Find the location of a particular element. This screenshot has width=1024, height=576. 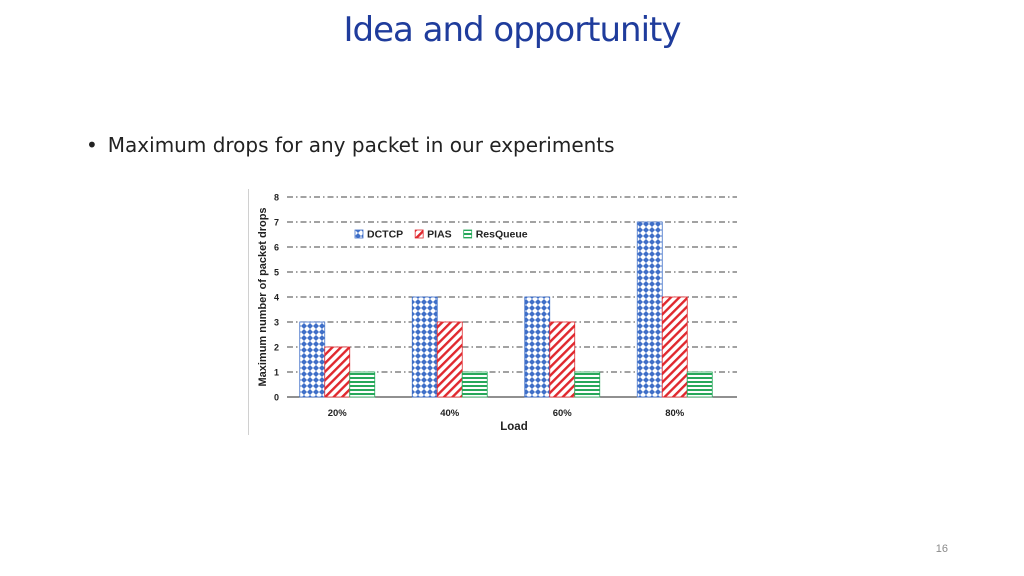

x-tick-label: 40% is located at coordinates (450, 413).